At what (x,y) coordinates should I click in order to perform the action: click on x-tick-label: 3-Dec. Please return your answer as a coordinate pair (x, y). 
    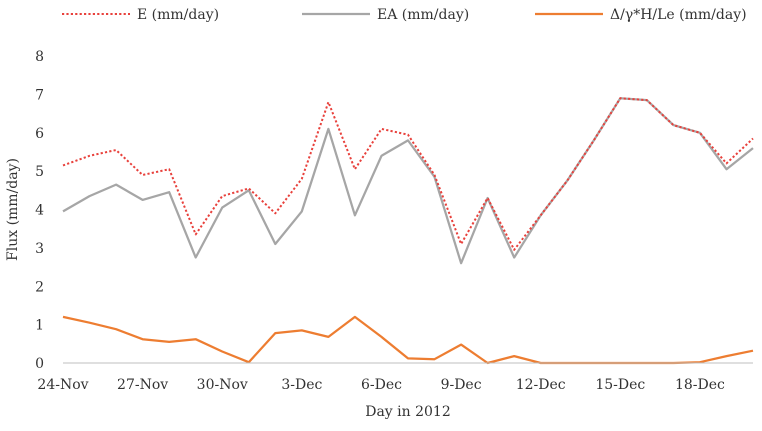
    Looking at the image, I should click on (301, 385).